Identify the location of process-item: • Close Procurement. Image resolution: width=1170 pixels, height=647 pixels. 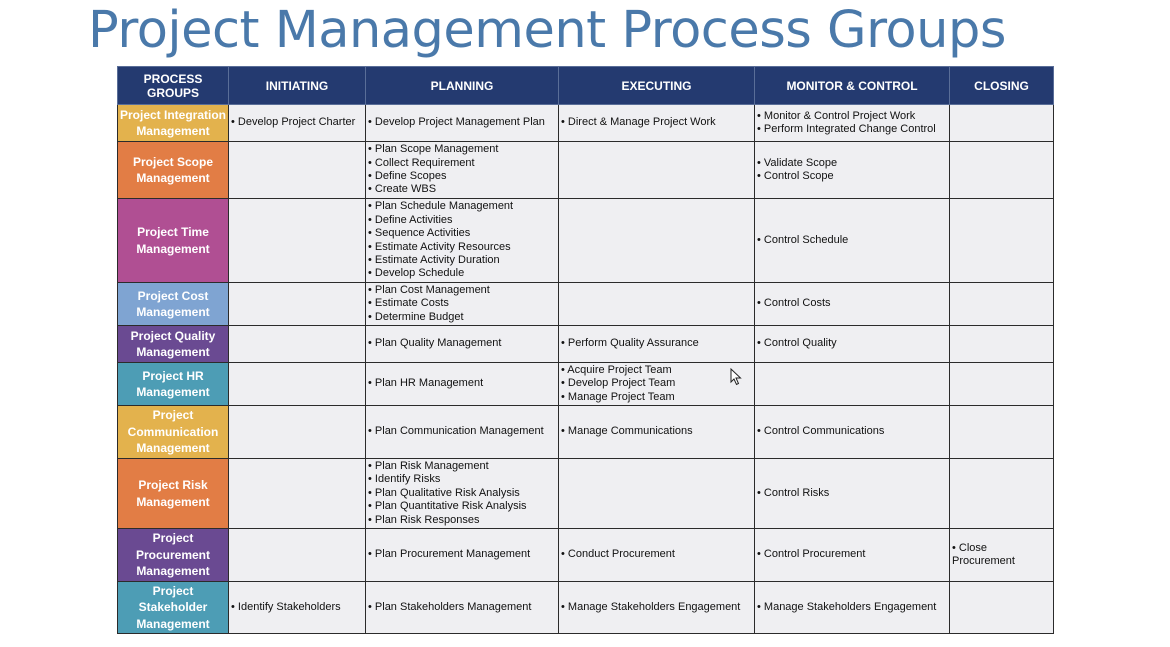
(983, 554).